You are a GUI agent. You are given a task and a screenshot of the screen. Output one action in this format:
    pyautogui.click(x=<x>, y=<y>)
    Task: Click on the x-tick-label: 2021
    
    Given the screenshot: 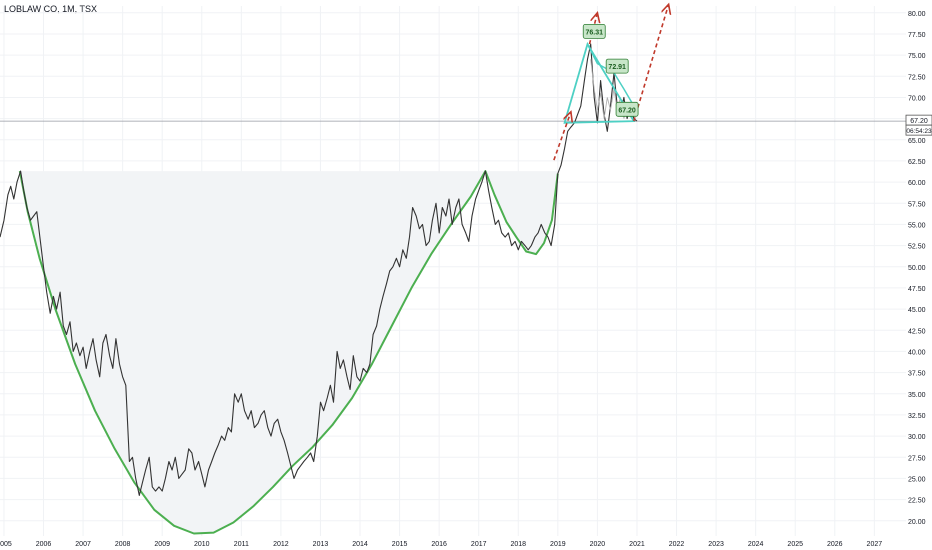 What is the action you would take?
    pyautogui.click(x=637, y=544)
    